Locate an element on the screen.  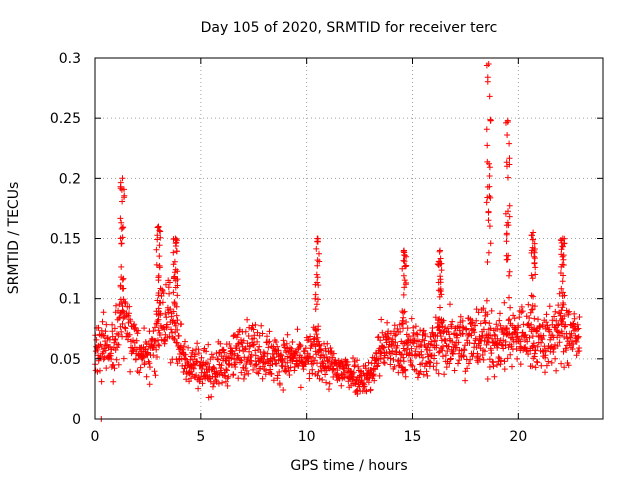
y-tick-label: 0 is located at coordinates (76, 420).